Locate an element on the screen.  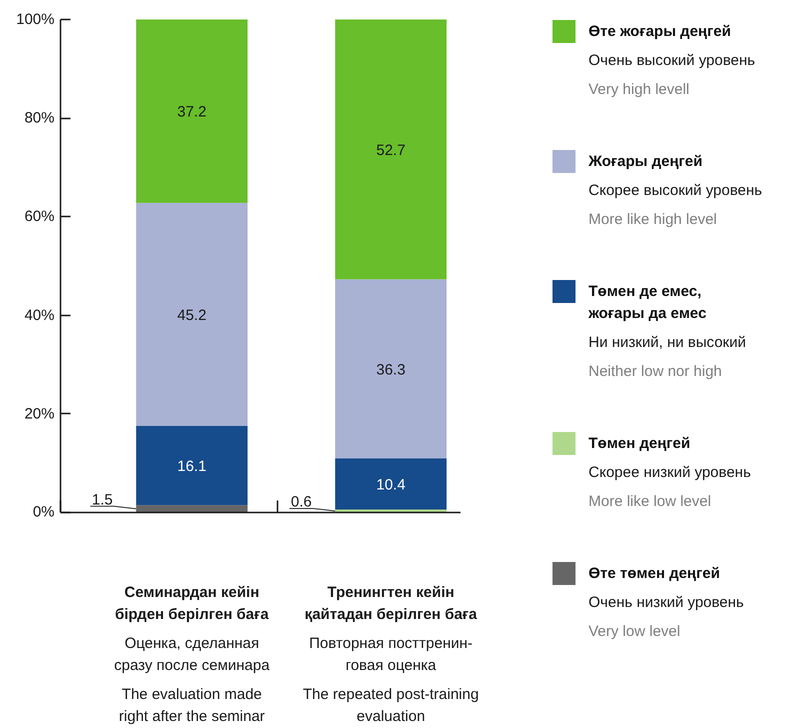
x-tick-label: Тренингтен кейін қайтадан берілген баға Повторная посттренин- говая оценка The repeated post-training evaluation is located at coordinates (390, 654).